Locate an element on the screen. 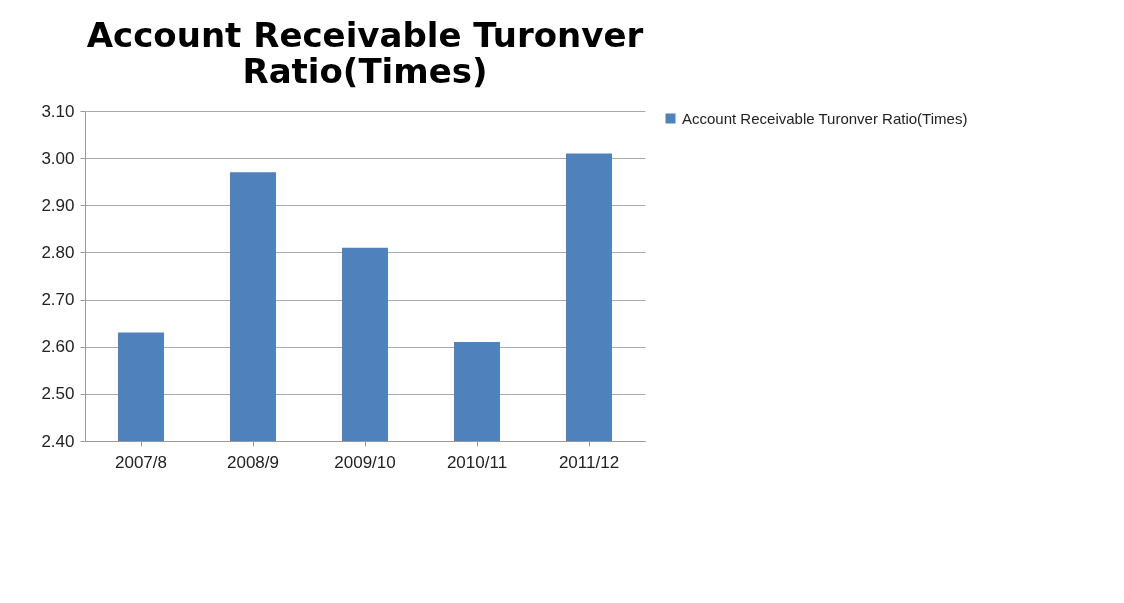  x-tick-label: 2011/12 is located at coordinates (589, 462).